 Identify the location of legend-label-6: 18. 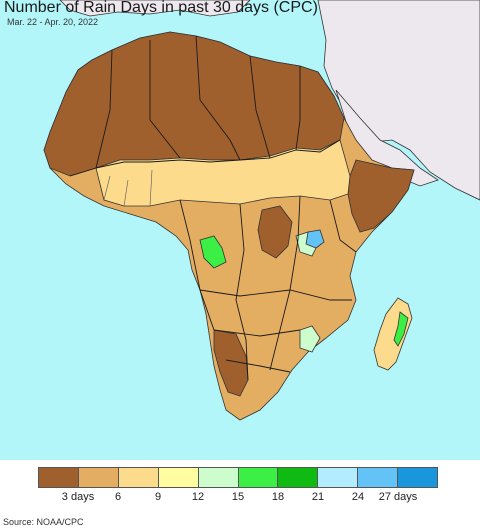
(278, 497).